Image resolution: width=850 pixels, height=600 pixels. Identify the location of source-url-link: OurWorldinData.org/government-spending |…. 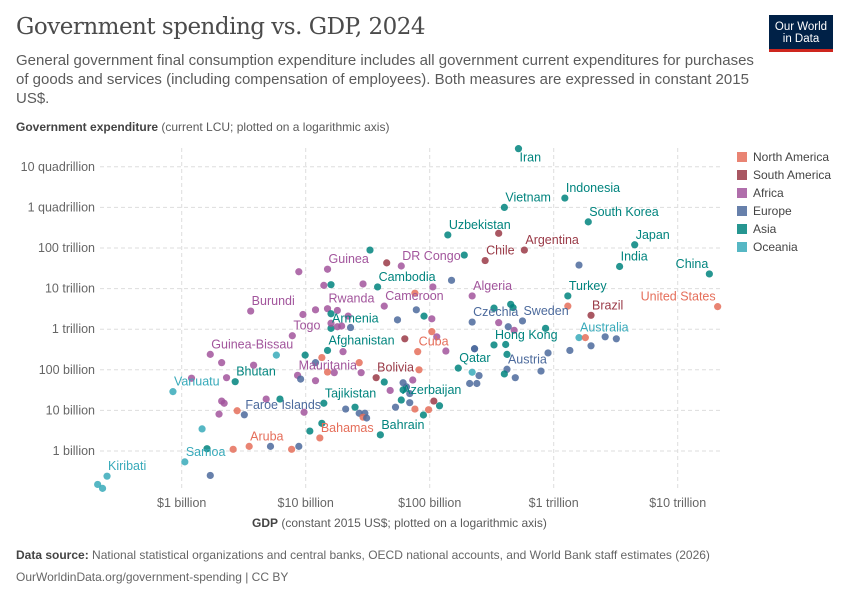
(152, 577).